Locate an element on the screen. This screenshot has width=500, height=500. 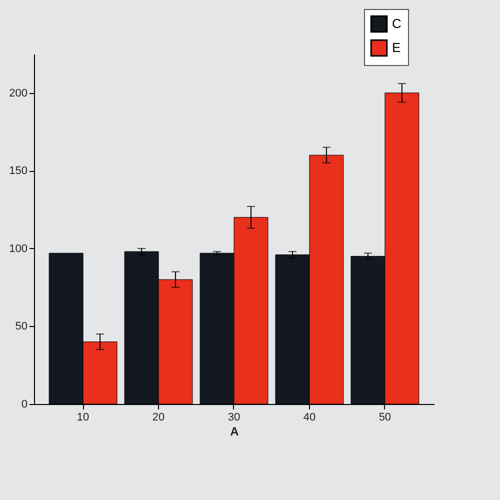
x-tick-label: 40 is located at coordinates (309, 418).